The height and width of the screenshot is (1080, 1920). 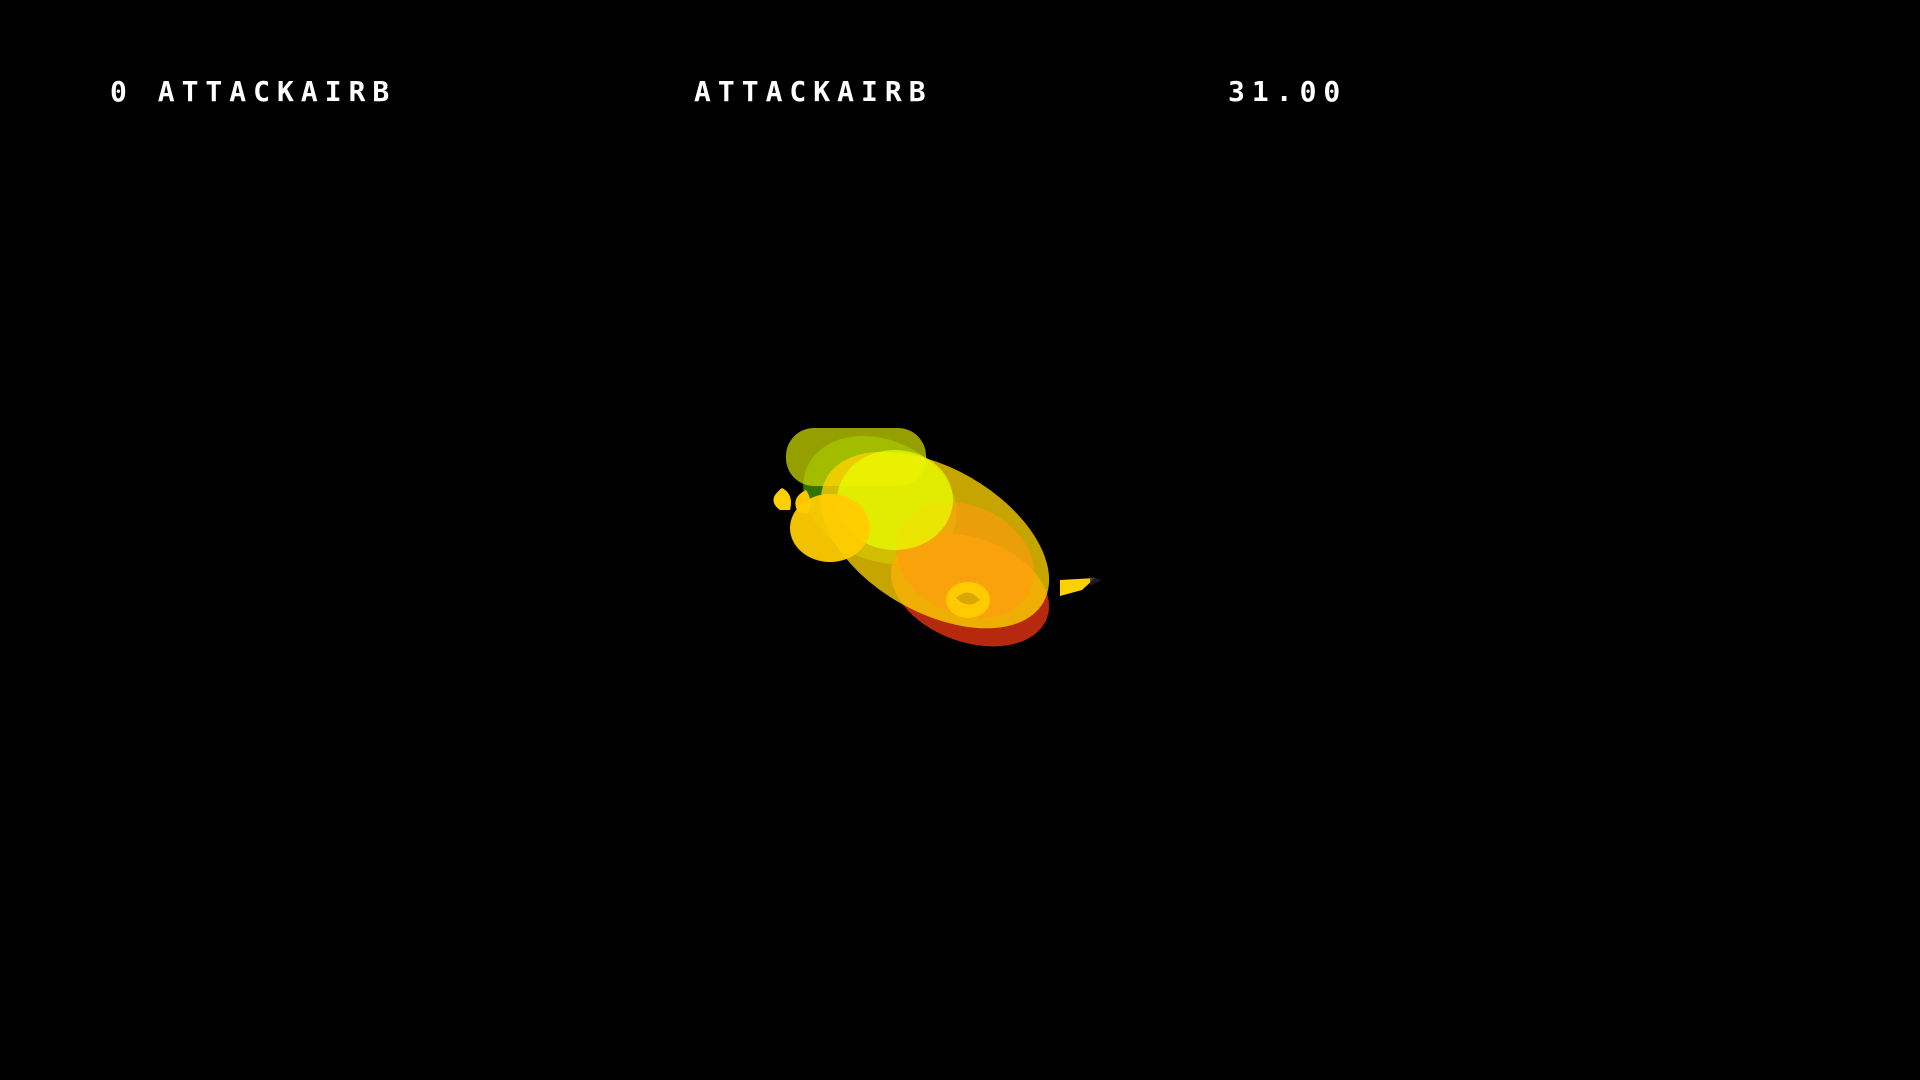 What do you see at coordinates (782, 499) in the screenshot?
I see `ear-left` at bounding box center [782, 499].